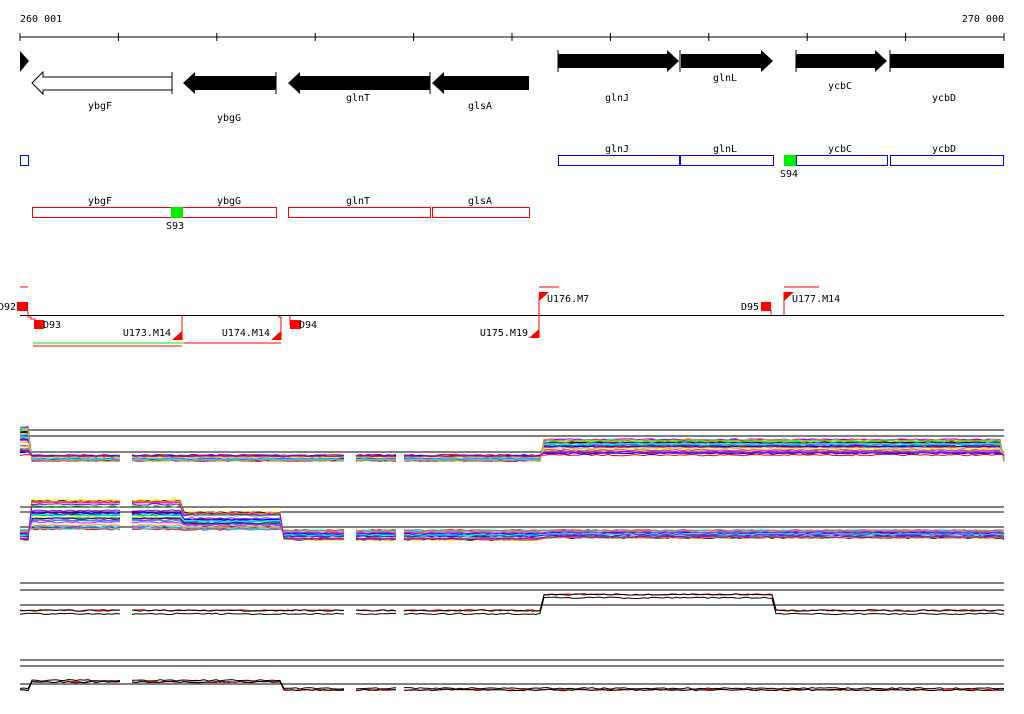 The height and width of the screenshot is (714, 1024). I want to click on feature-label: U177.M14, so click(816, 299).